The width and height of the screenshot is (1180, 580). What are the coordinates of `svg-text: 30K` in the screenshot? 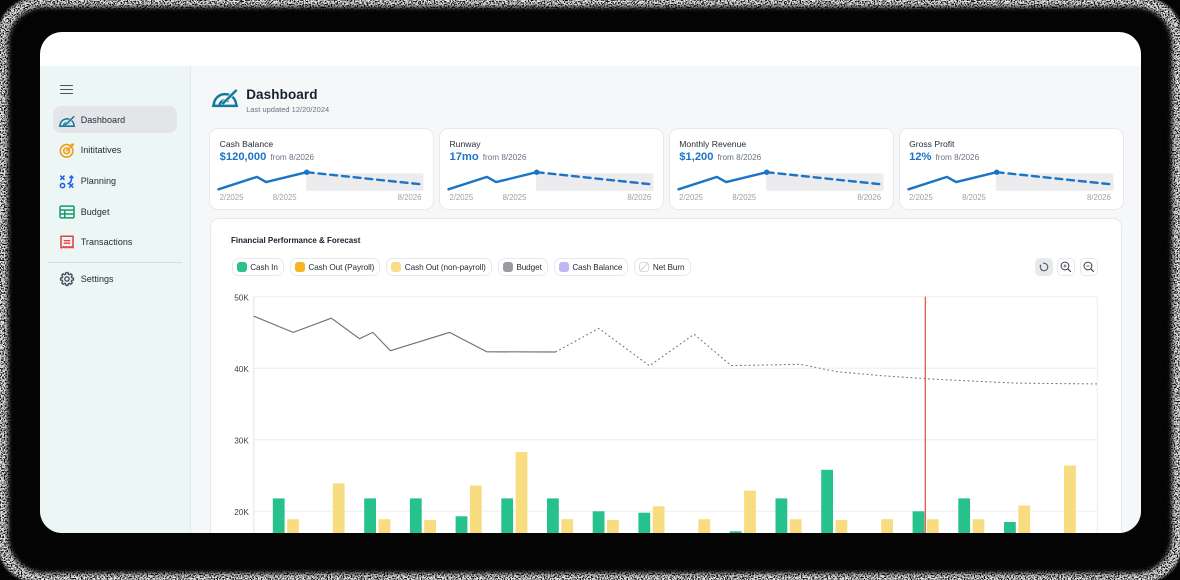 It's located at (241, 440).